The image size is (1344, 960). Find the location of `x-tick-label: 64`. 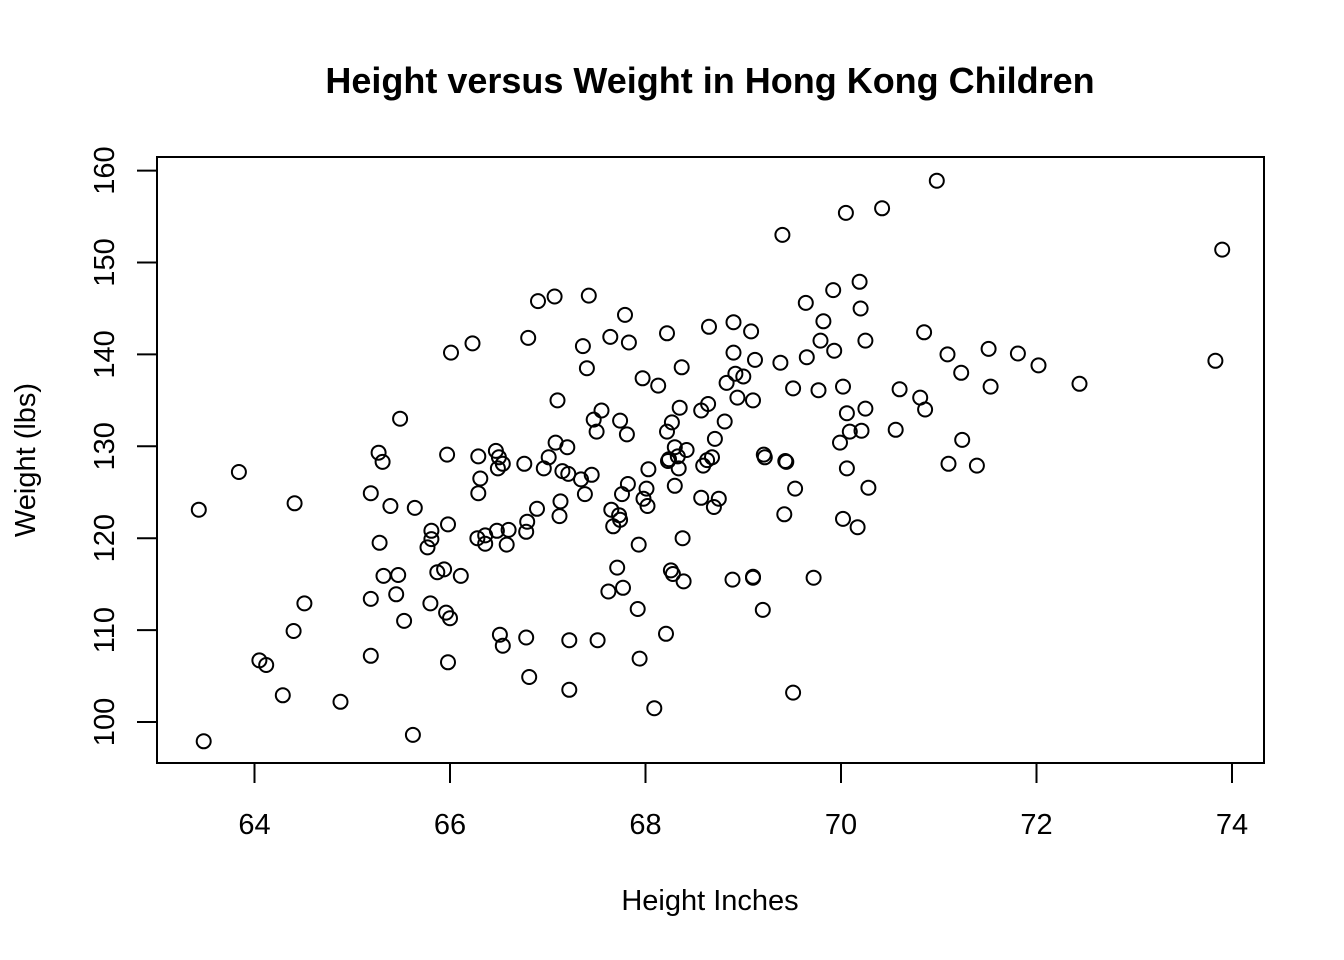

x-tick-label: 64 is located at coordinates (254, 825).